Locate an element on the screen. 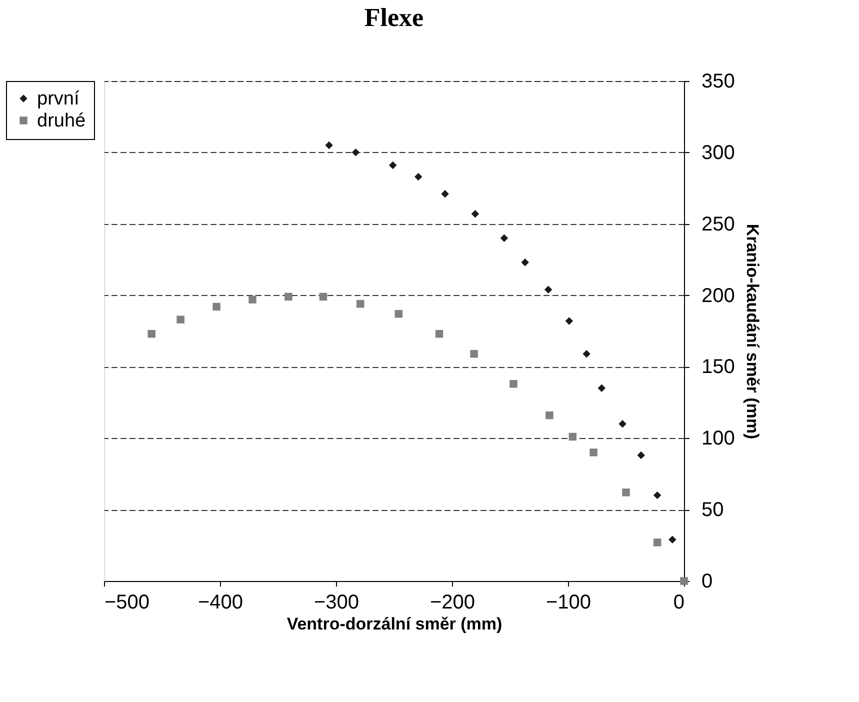  x-tick-label: −200 is located at coordinates (453, 603).